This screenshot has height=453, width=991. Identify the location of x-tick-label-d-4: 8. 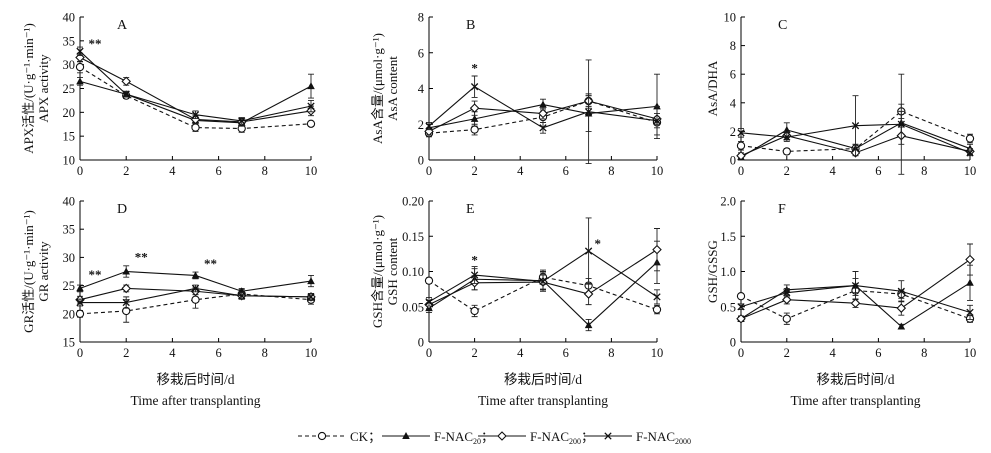
(265, 353).